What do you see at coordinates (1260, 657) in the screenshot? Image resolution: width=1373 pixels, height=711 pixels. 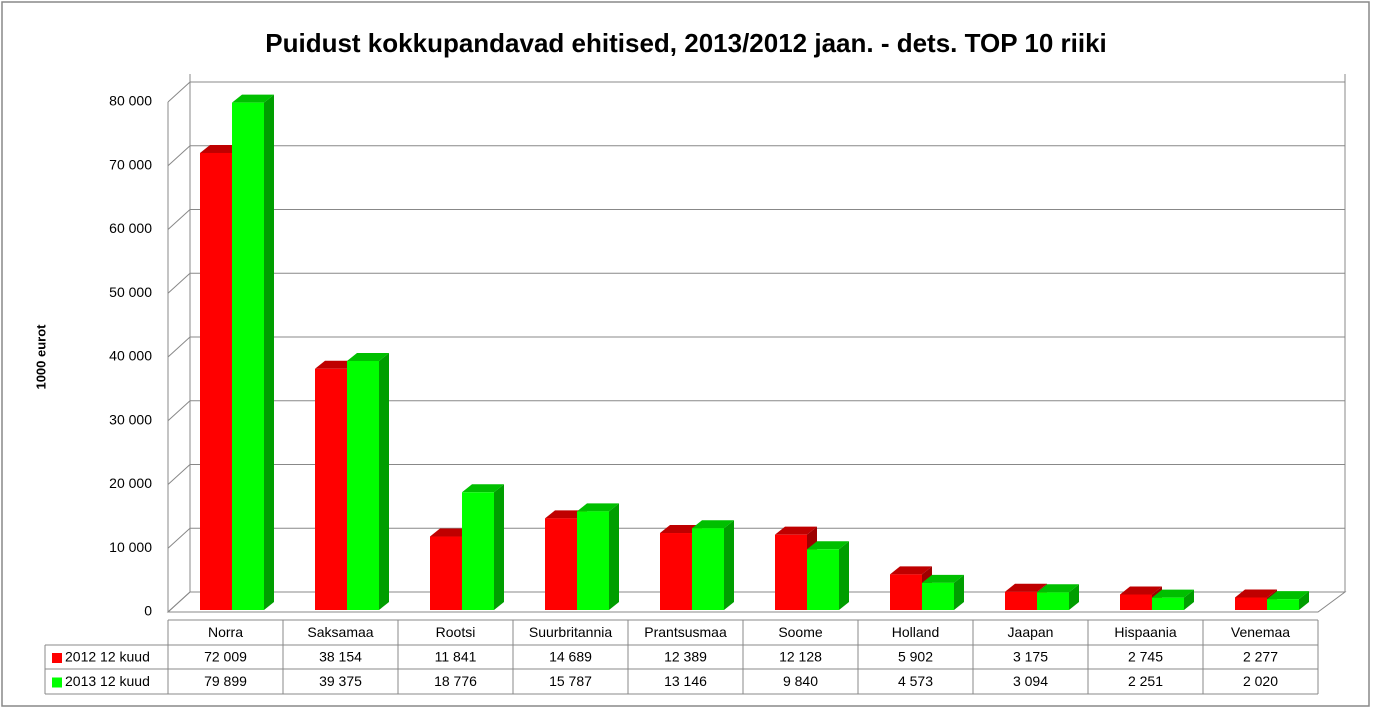 I see `table-value: 2 277` at bounding box center [1260, 657].